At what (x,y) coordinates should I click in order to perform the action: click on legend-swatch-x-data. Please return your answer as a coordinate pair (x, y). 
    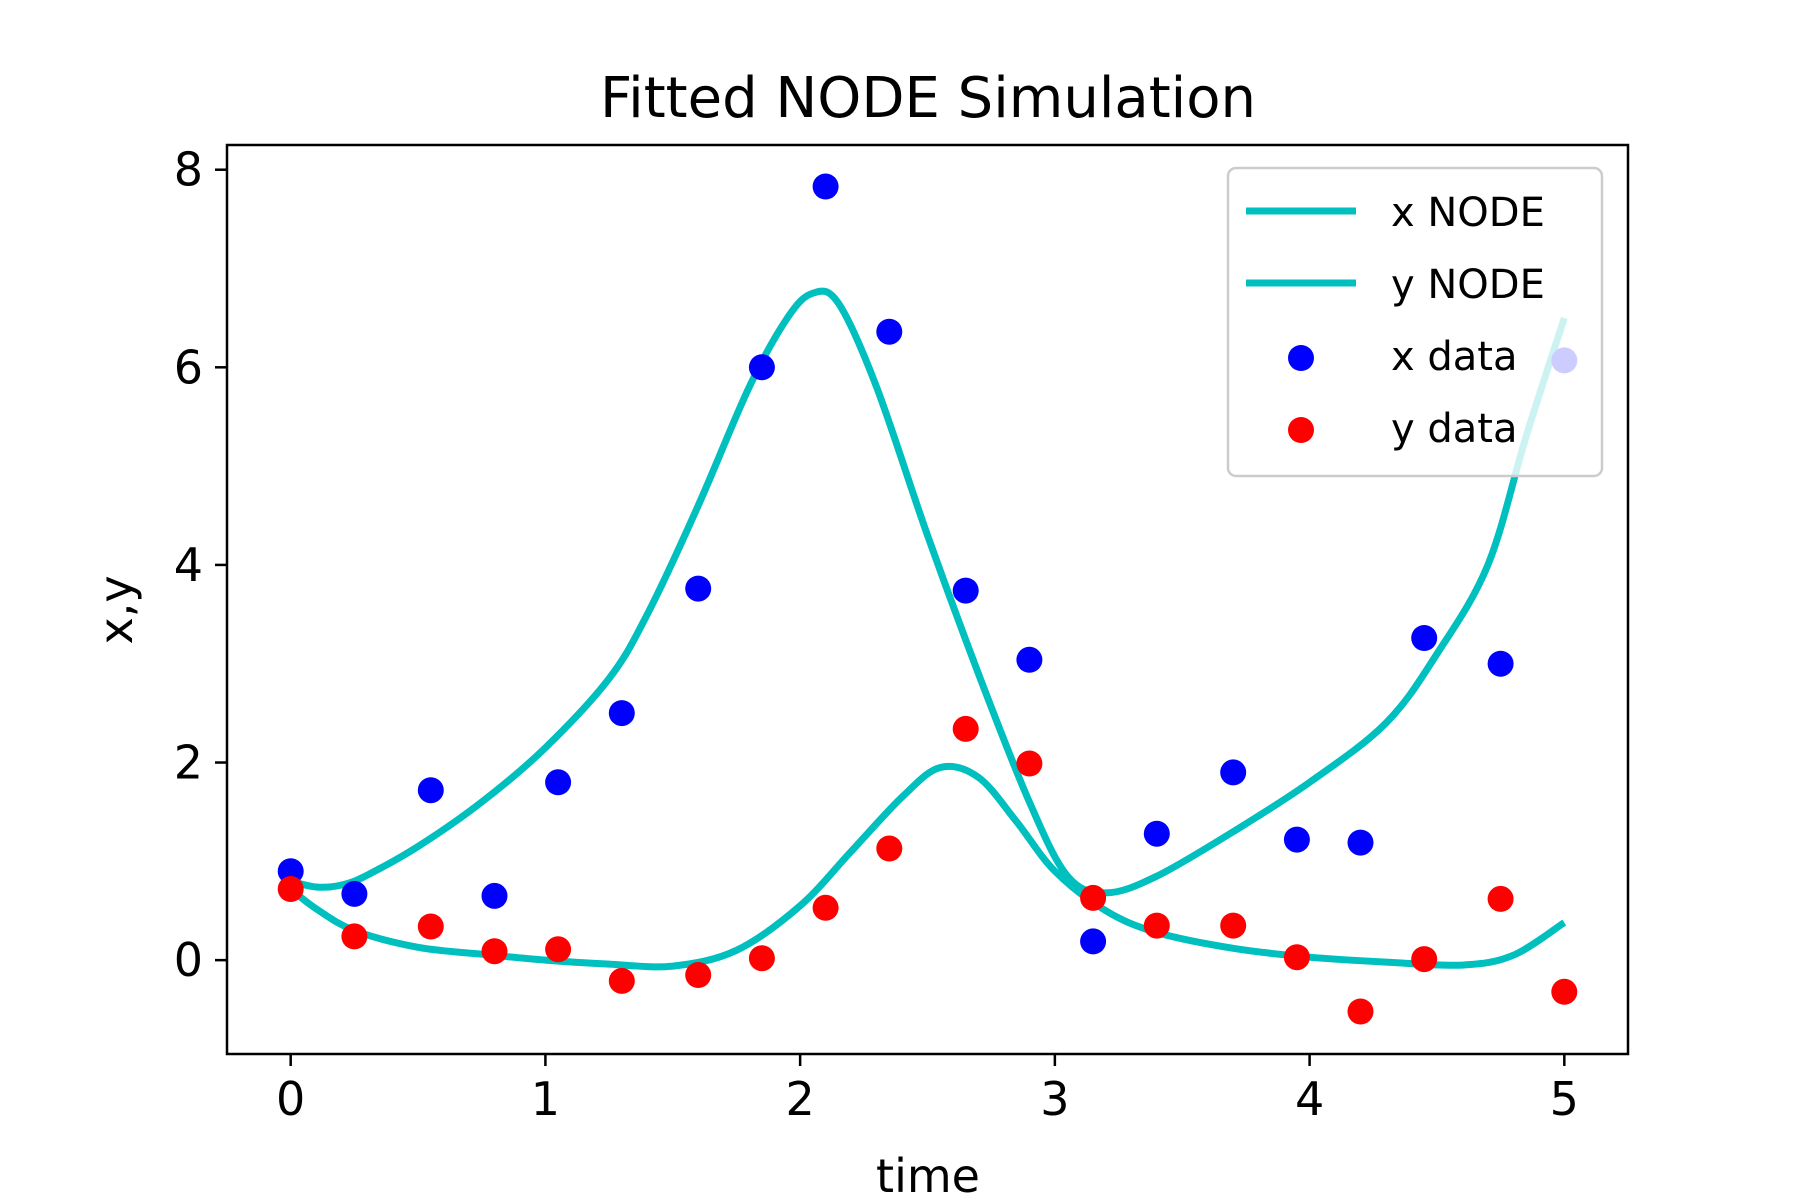
    Looking at the image, I should click on (1301, 358).